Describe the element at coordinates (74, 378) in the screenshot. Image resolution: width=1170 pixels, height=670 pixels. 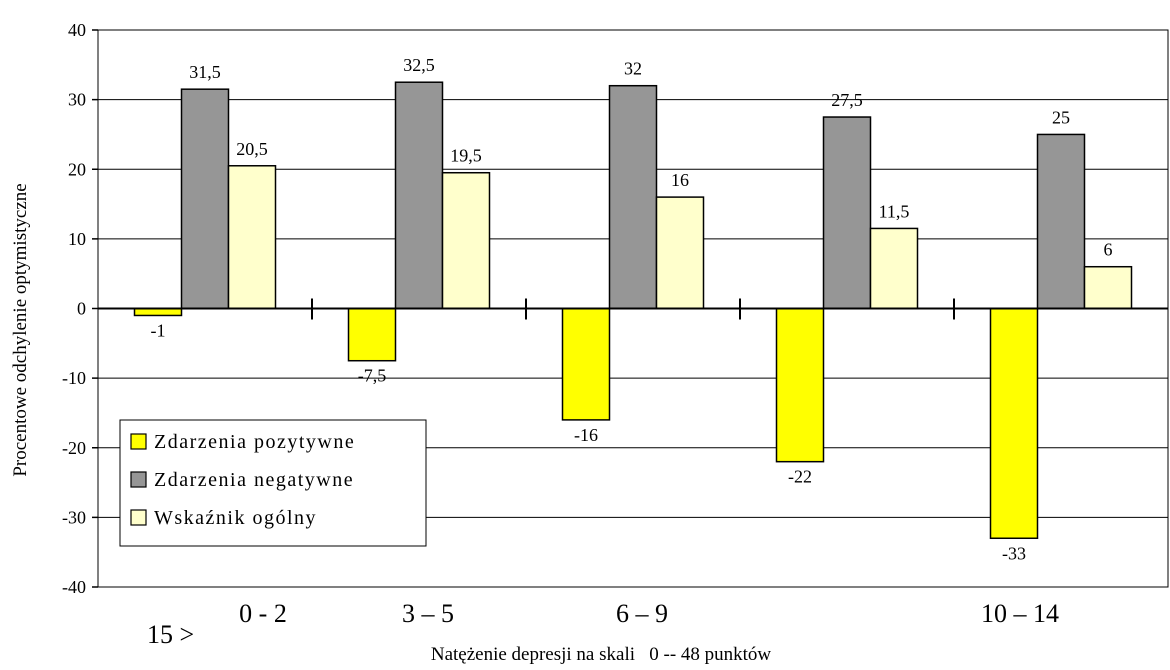
I see `y-tick-label: -10` at that location.